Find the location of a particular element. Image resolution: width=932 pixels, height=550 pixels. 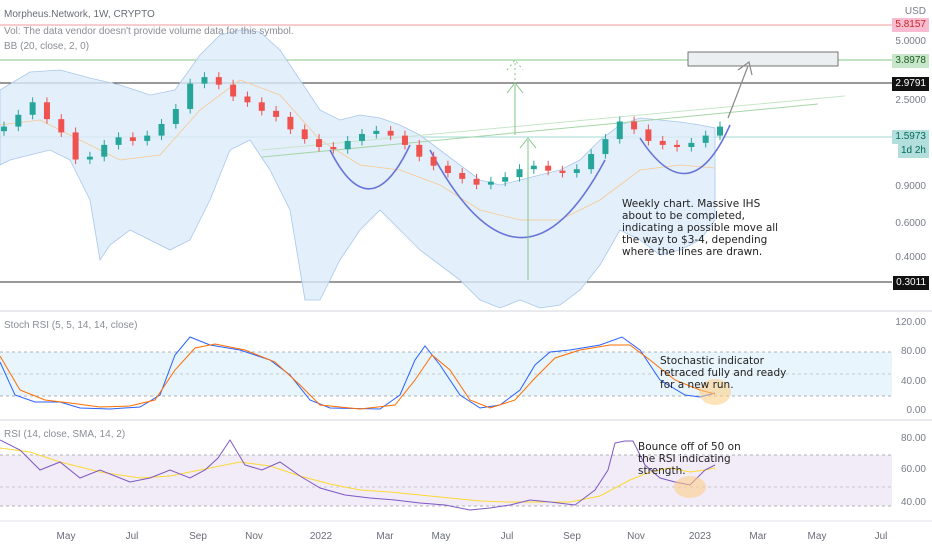

neckline-upper is located at coordinates (553, 123).